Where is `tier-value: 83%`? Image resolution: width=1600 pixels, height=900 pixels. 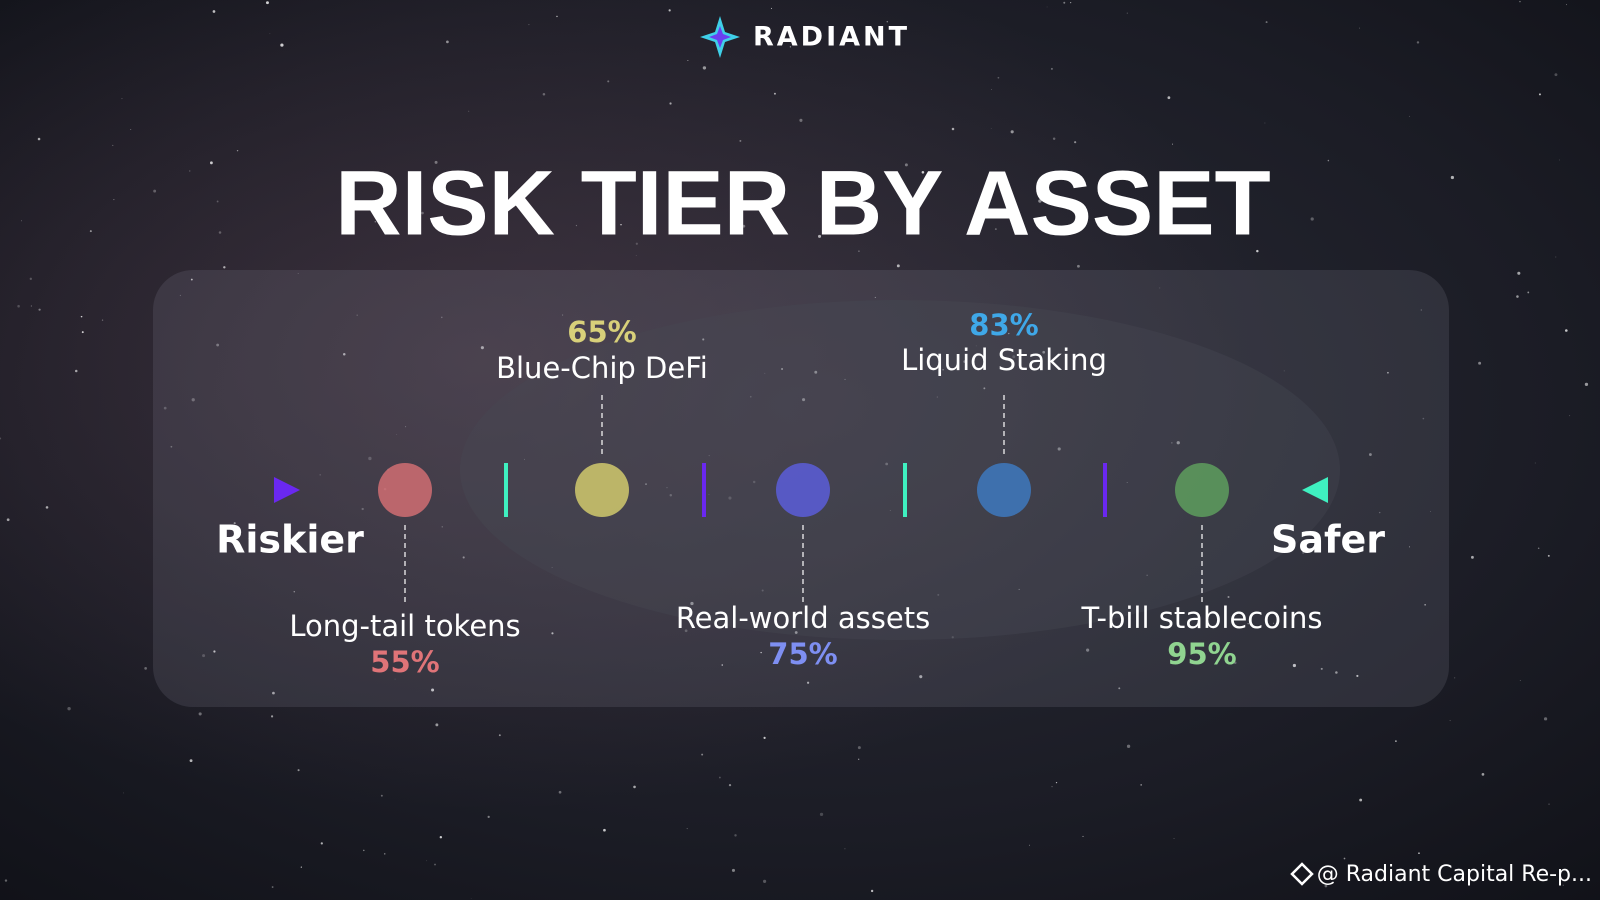
tier-value: 83% is located at coordinates (1003, 325).